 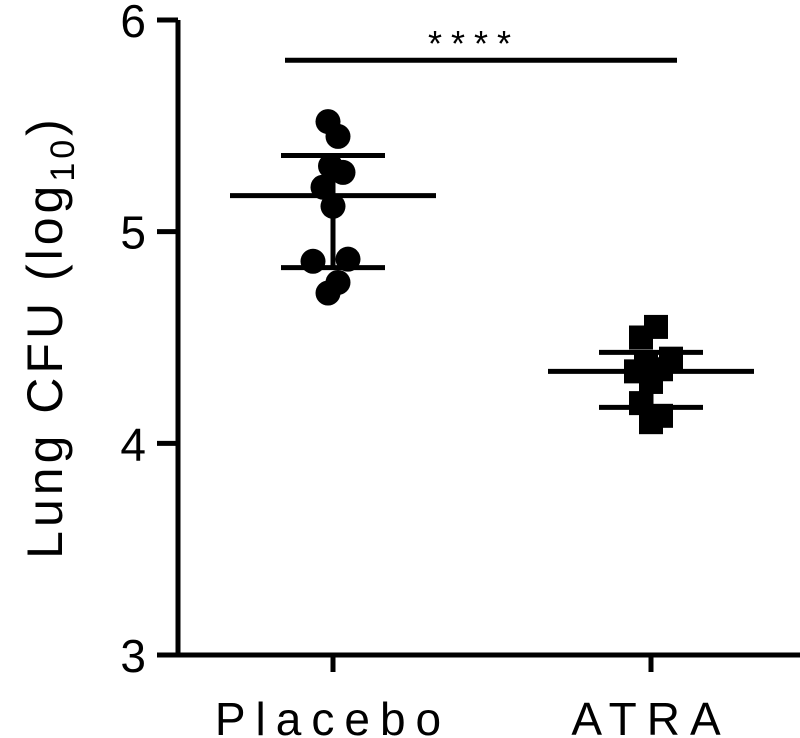 I want to click on y-tick-label: 3, so click(x=133, y=656).